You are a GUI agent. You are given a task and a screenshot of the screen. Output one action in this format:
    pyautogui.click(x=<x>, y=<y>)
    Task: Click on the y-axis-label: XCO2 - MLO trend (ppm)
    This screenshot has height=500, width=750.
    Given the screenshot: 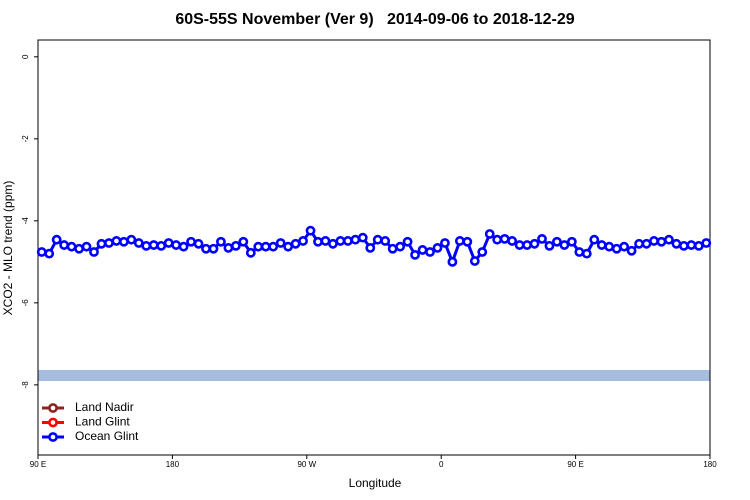 What is the action you would take?
    pyautogui.click(x=8, y=248)
    